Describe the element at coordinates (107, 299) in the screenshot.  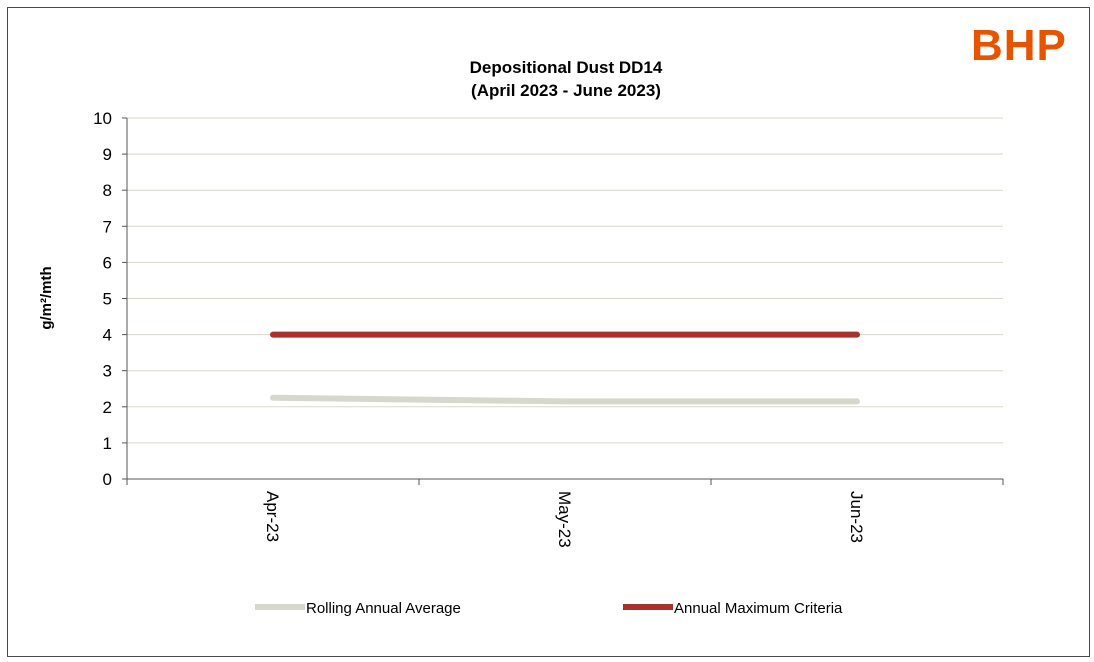
I see `y-tick-label: 5` at that location.